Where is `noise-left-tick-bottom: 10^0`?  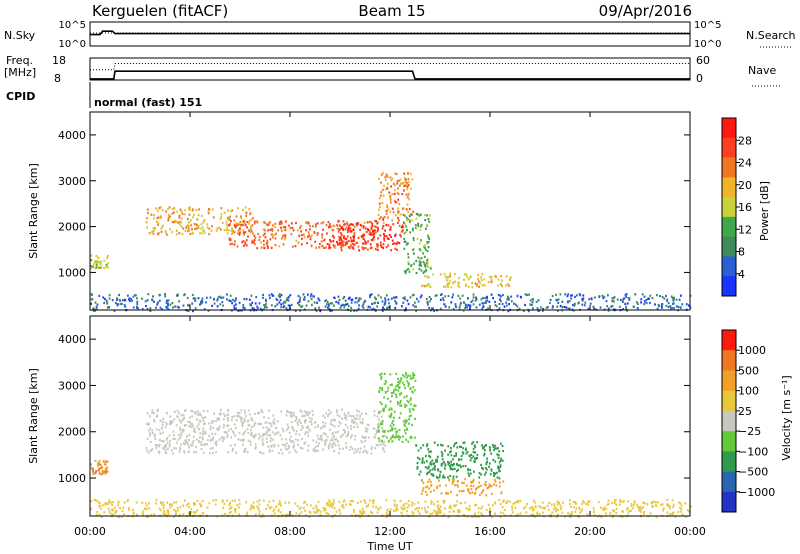 noise-left-tick-bottom: 10^0 is located at coordinates (72, 44).